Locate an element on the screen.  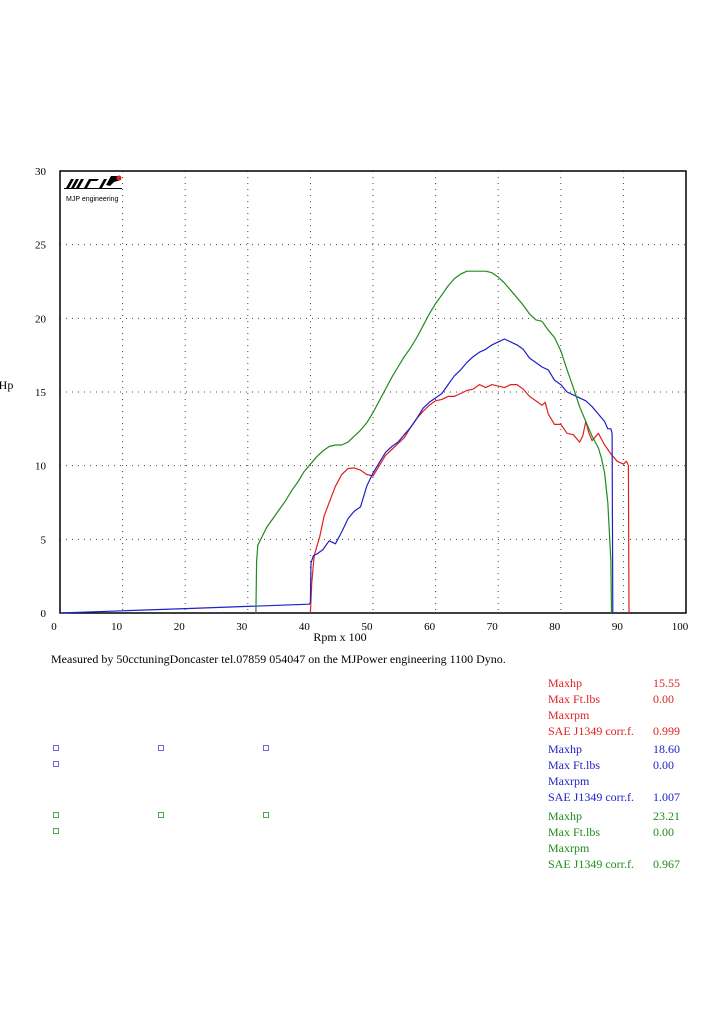
mjp-logo: MJP engineering is located at coordinates (93, 189).